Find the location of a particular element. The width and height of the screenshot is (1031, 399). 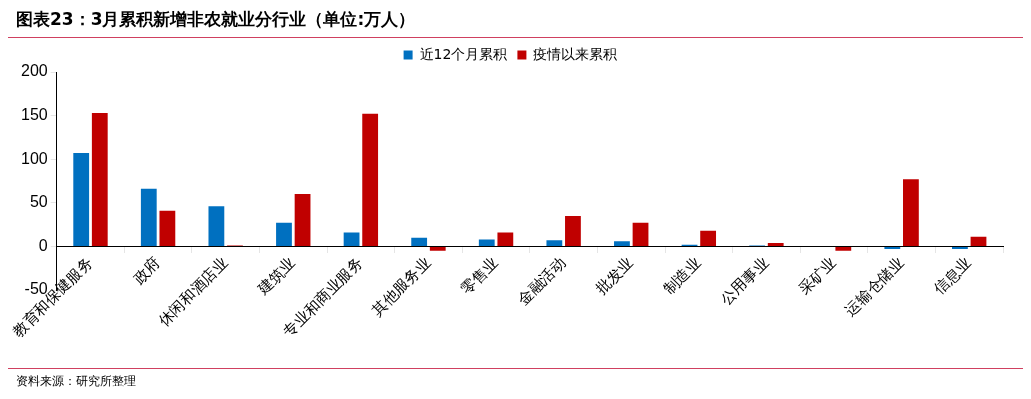

x-tick-label: 金融活动 is located at coordinates (542, 281).